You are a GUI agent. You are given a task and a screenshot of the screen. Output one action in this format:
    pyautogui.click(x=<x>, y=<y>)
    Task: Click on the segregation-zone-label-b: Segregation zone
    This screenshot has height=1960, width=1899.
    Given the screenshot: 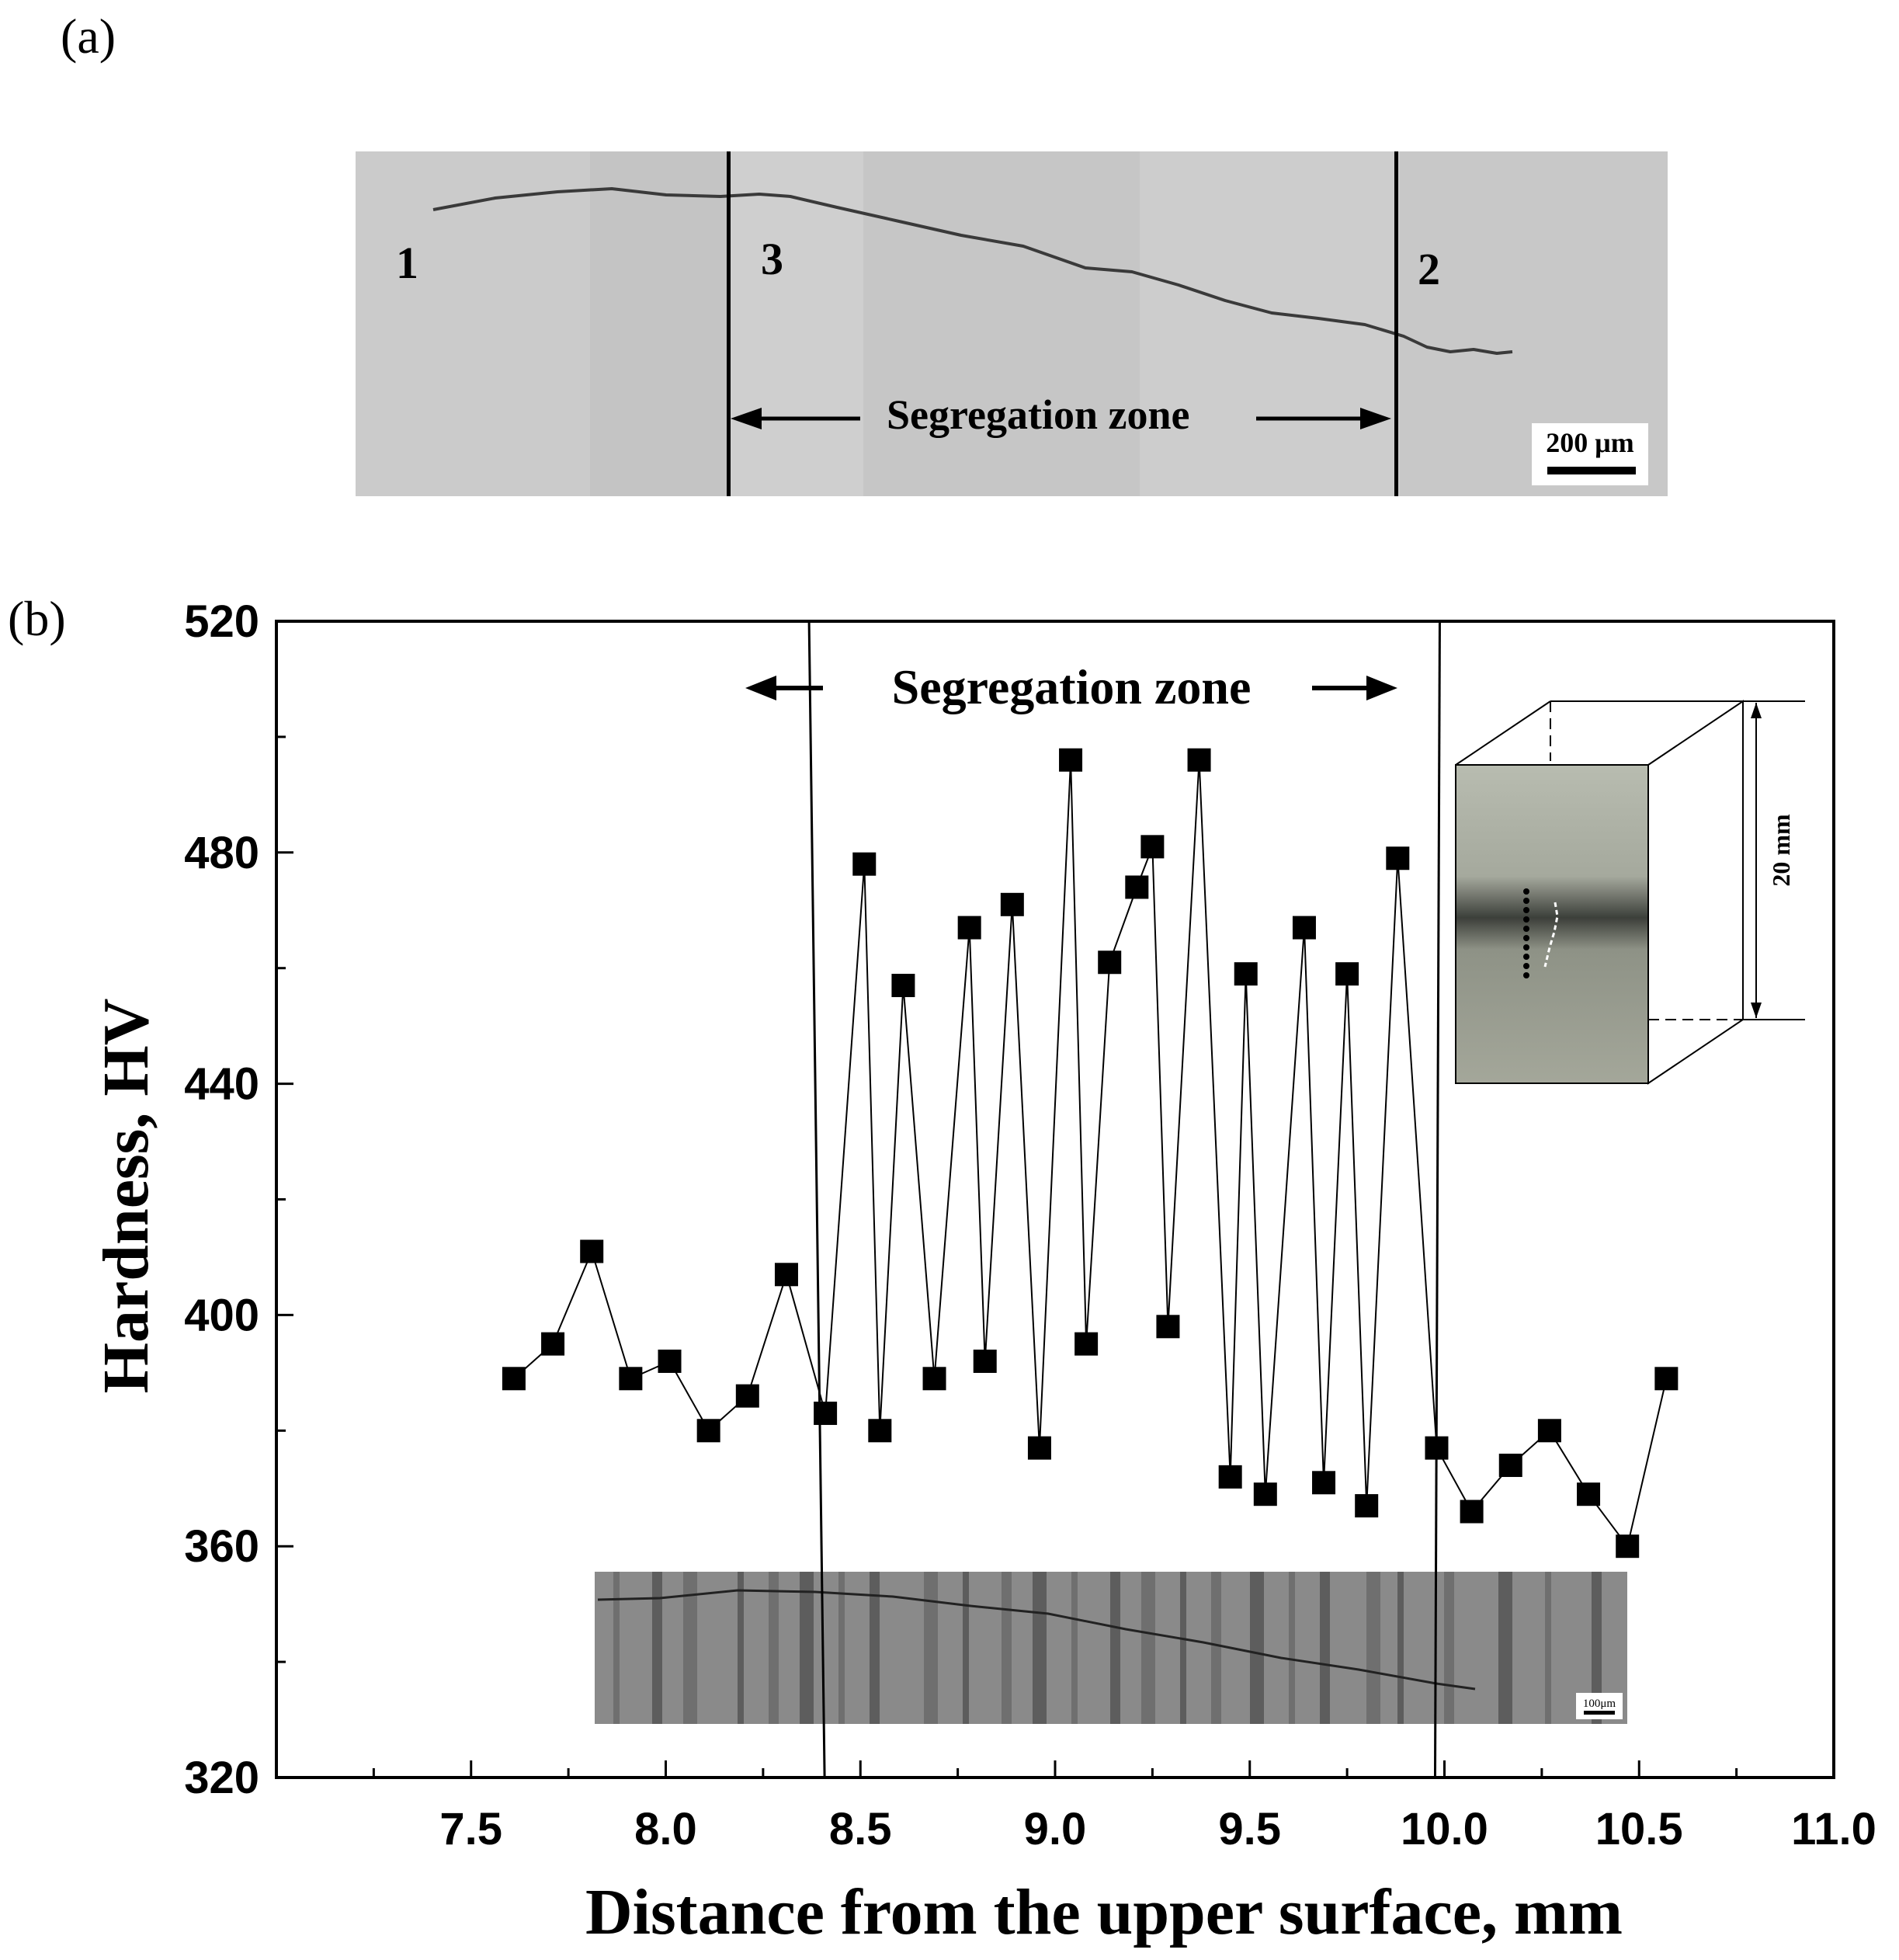 What is the action you would take?
    pyautogui.click(x=1072, y=686)
    